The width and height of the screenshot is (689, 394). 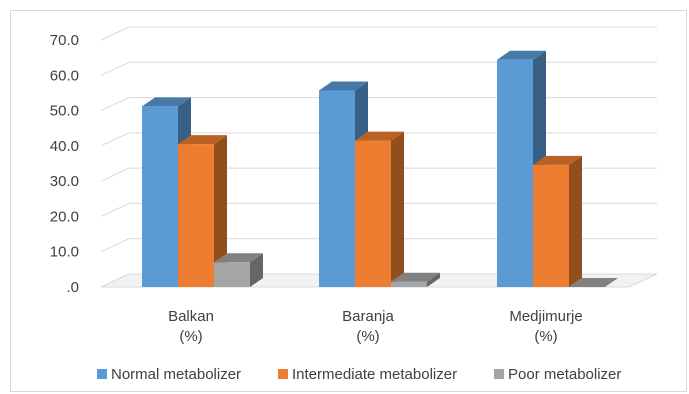 What do you see at coordinates (375, 326) in the screenshot?
I see `x-axis-categories: Balkan (%) Baranja (%) Medjimurje (%)` at bounding box center [375, 326].